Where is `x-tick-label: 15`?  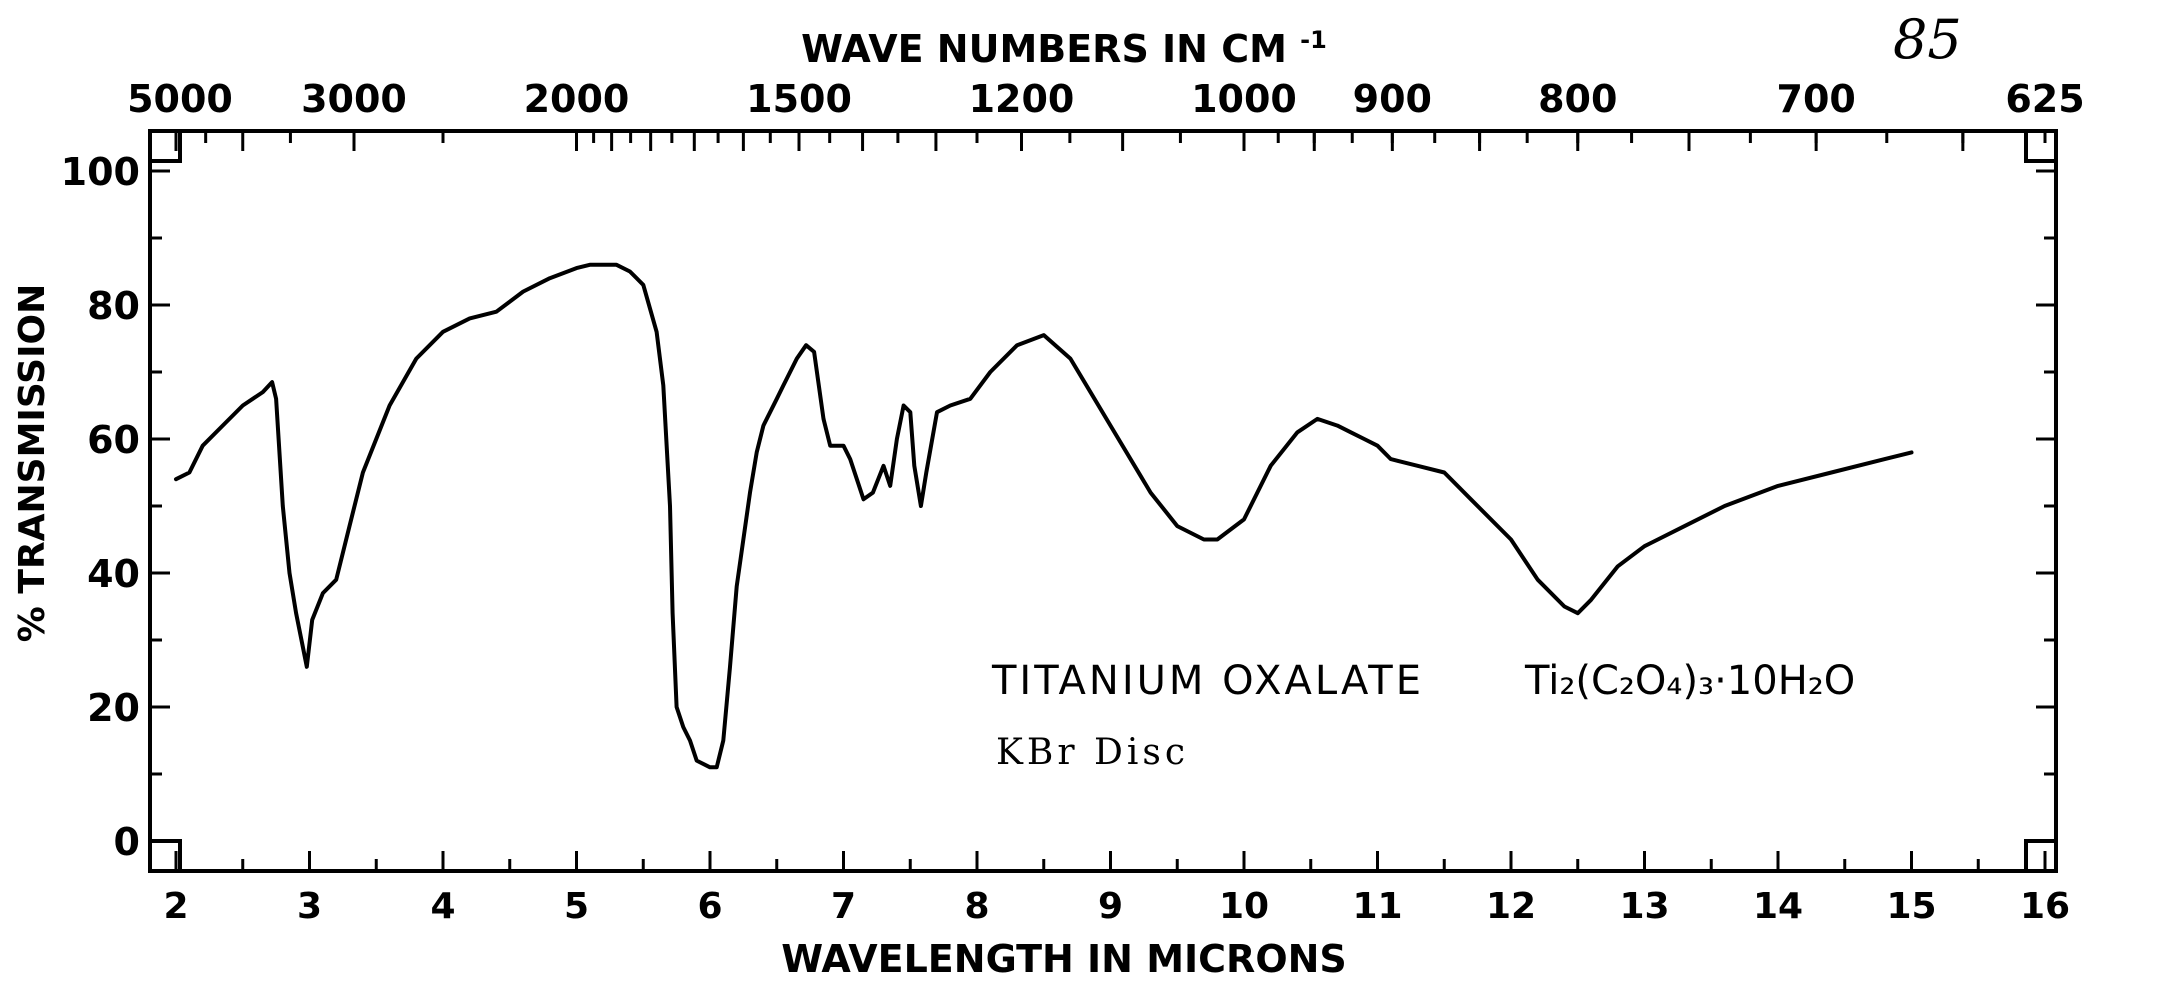 x-tick-label: 15 is located at coordinates (1911, 906).